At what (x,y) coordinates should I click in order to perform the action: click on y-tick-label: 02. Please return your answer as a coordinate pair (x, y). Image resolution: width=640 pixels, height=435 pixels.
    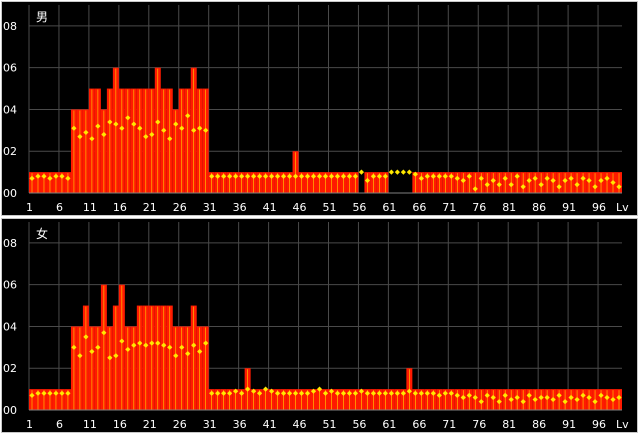
    Looking at the image, I should click on (10, 368).